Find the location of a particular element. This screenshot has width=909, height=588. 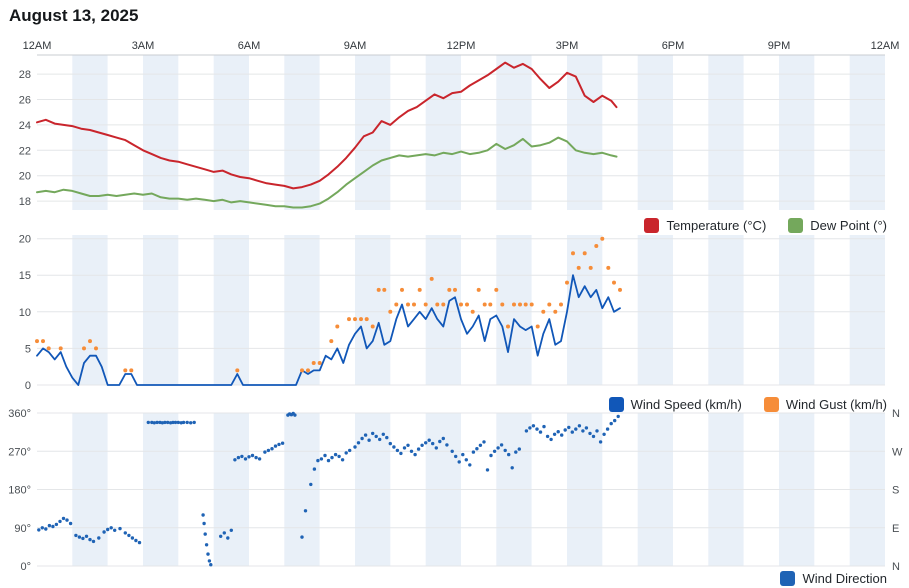

time-axis-label: 12PM is located at coordinates (461, 46).